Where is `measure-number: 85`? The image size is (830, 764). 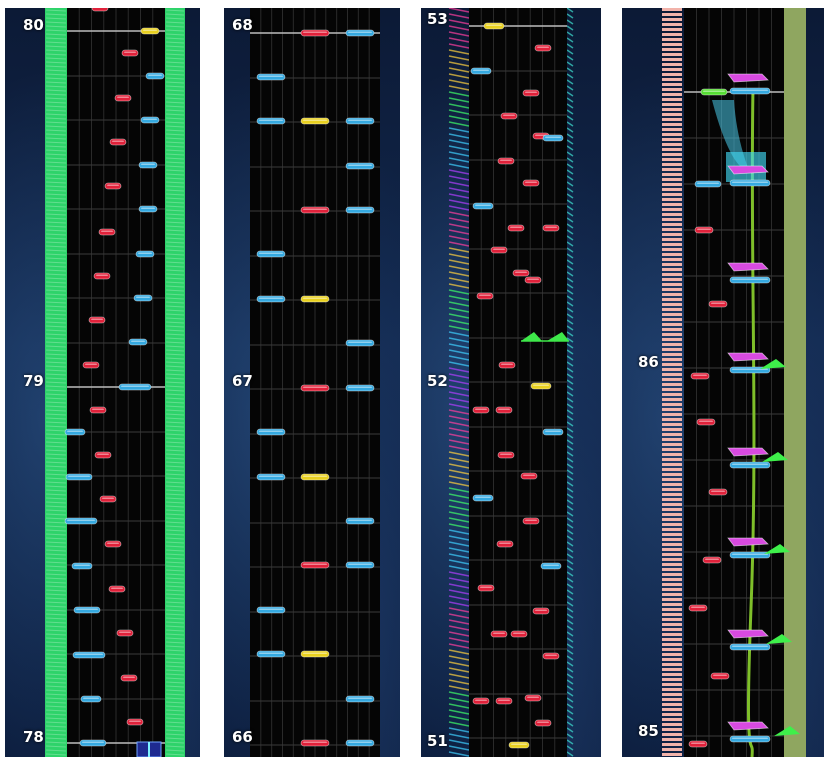 measure-number: 85 is located at coordinates (648, 731).